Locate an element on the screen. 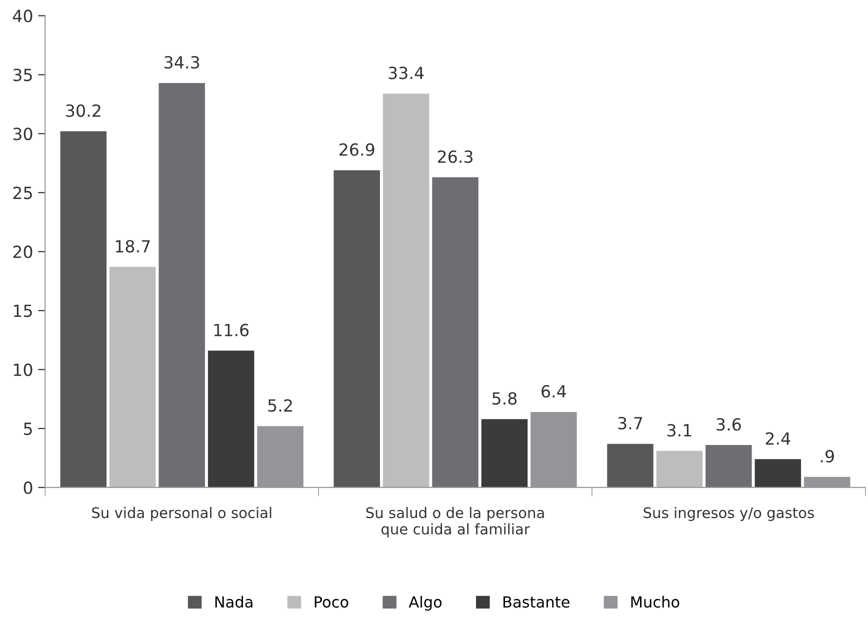  y-tick-label: 5 is located at coordinates (28, 429).